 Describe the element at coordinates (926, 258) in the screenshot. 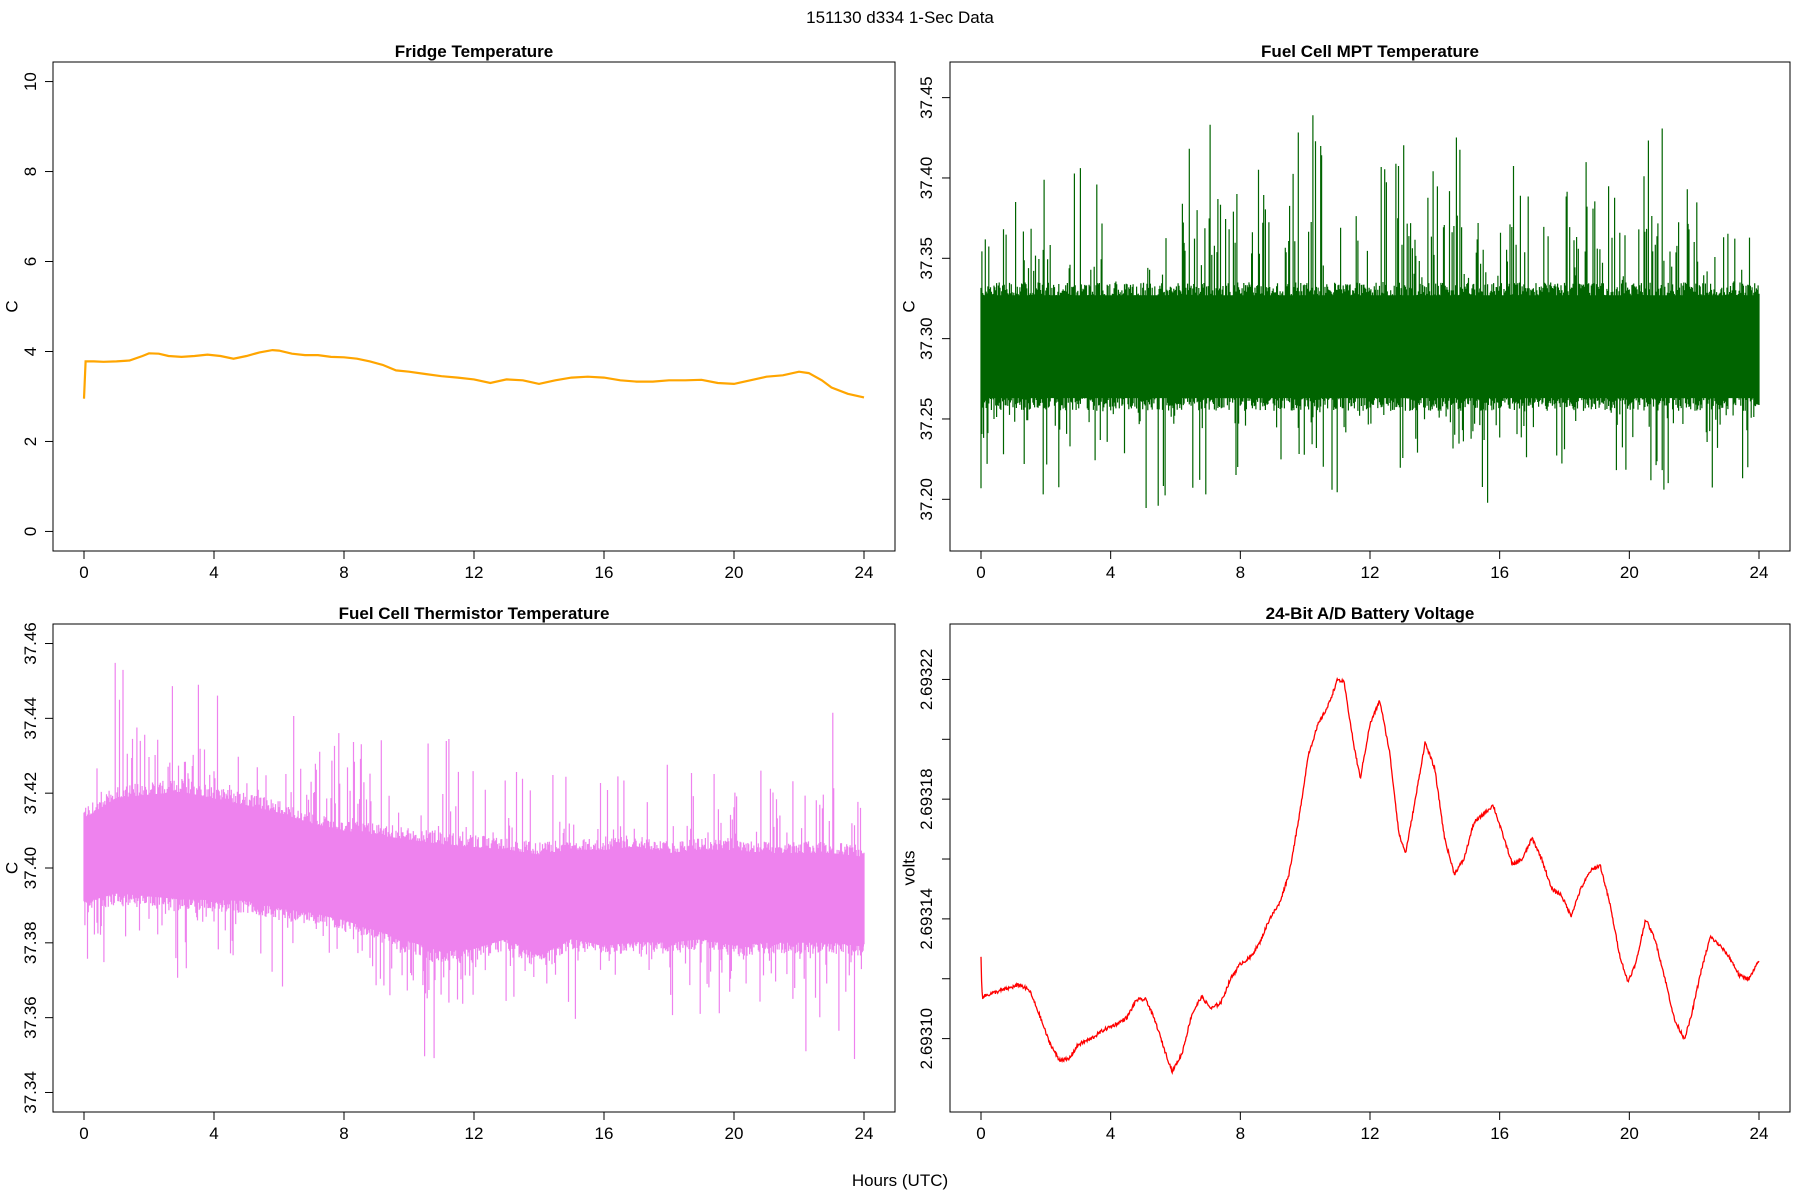

I see `y-tick-label: 37.35` at that location.